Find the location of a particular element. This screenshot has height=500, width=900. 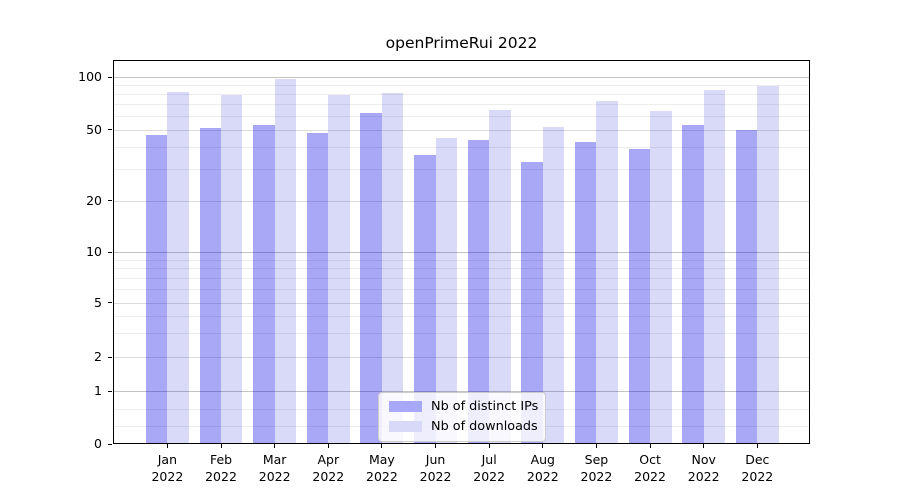

bar-downloads-may is located at coordinates (392, 268).